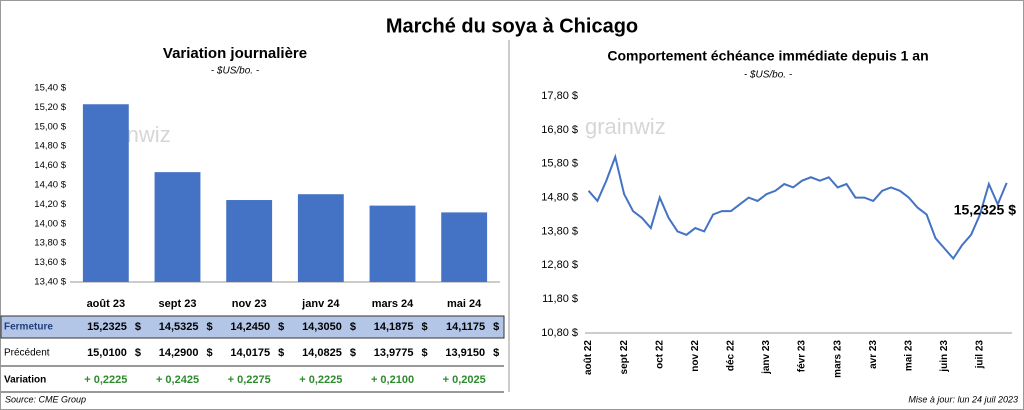 The width and height of the screenshot is (1024, 410). Describe the element at coordinates (25, 380) in the screenshot. I see `row-label: Variation` at that location.